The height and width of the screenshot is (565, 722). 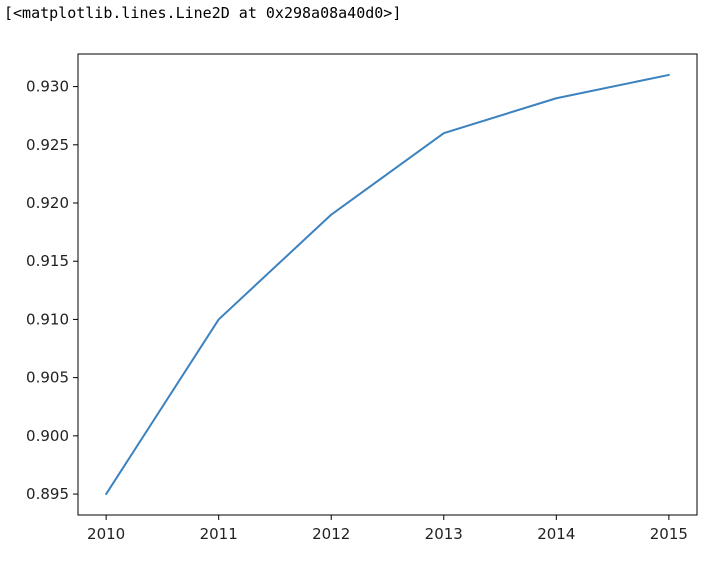 What do you see at coordinates (47, 261) in the screenshot?
I see `y-tick-label: 0.915` at bounding box center [47, 261].